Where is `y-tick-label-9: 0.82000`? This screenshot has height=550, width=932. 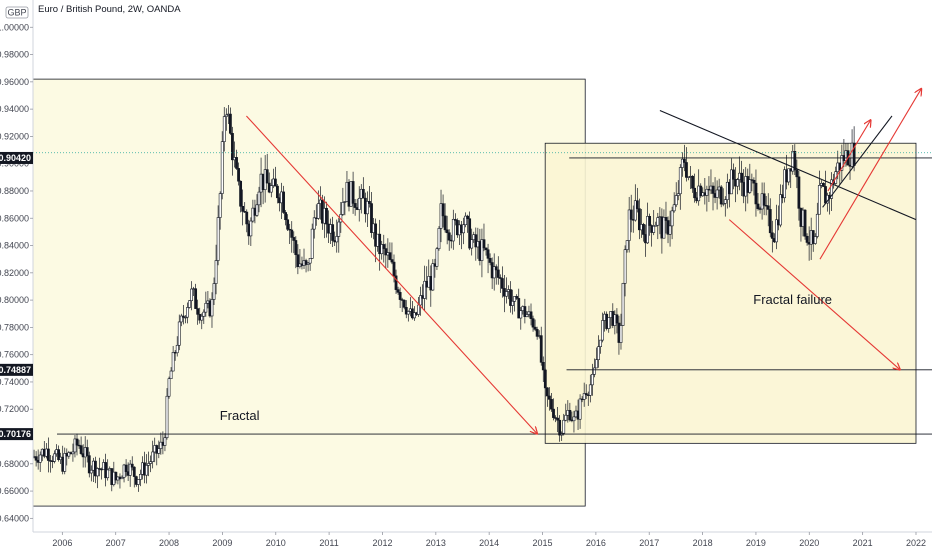 y-tick-label-9: 0.82000 is located at coordinates (14, 273).